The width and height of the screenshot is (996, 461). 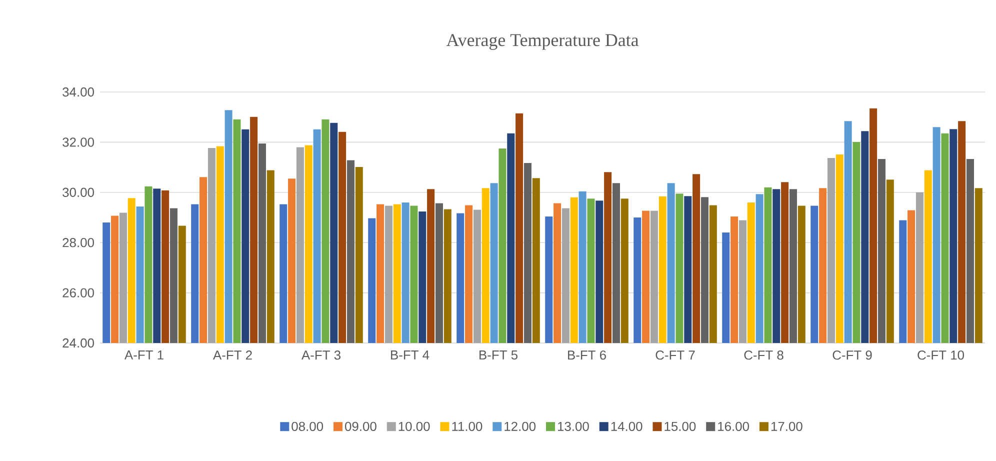 I want to click on legend-label: 17.00, so click(x=786, y=426).